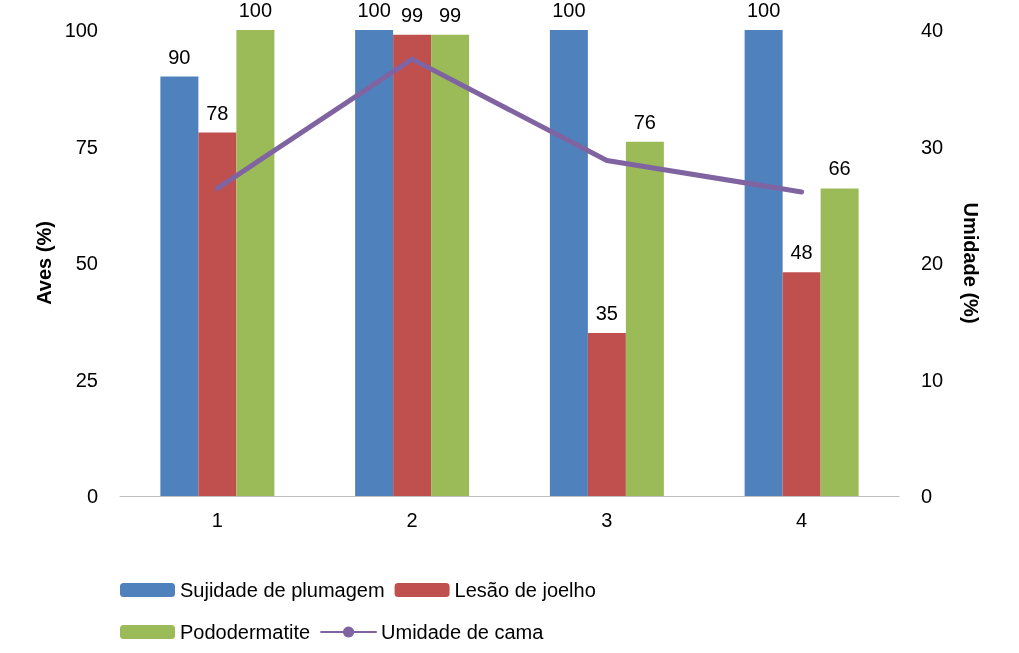  Describe the element at coordinates (86, 379) in the screenshot. I see `y-tick-label: 25` at that location.